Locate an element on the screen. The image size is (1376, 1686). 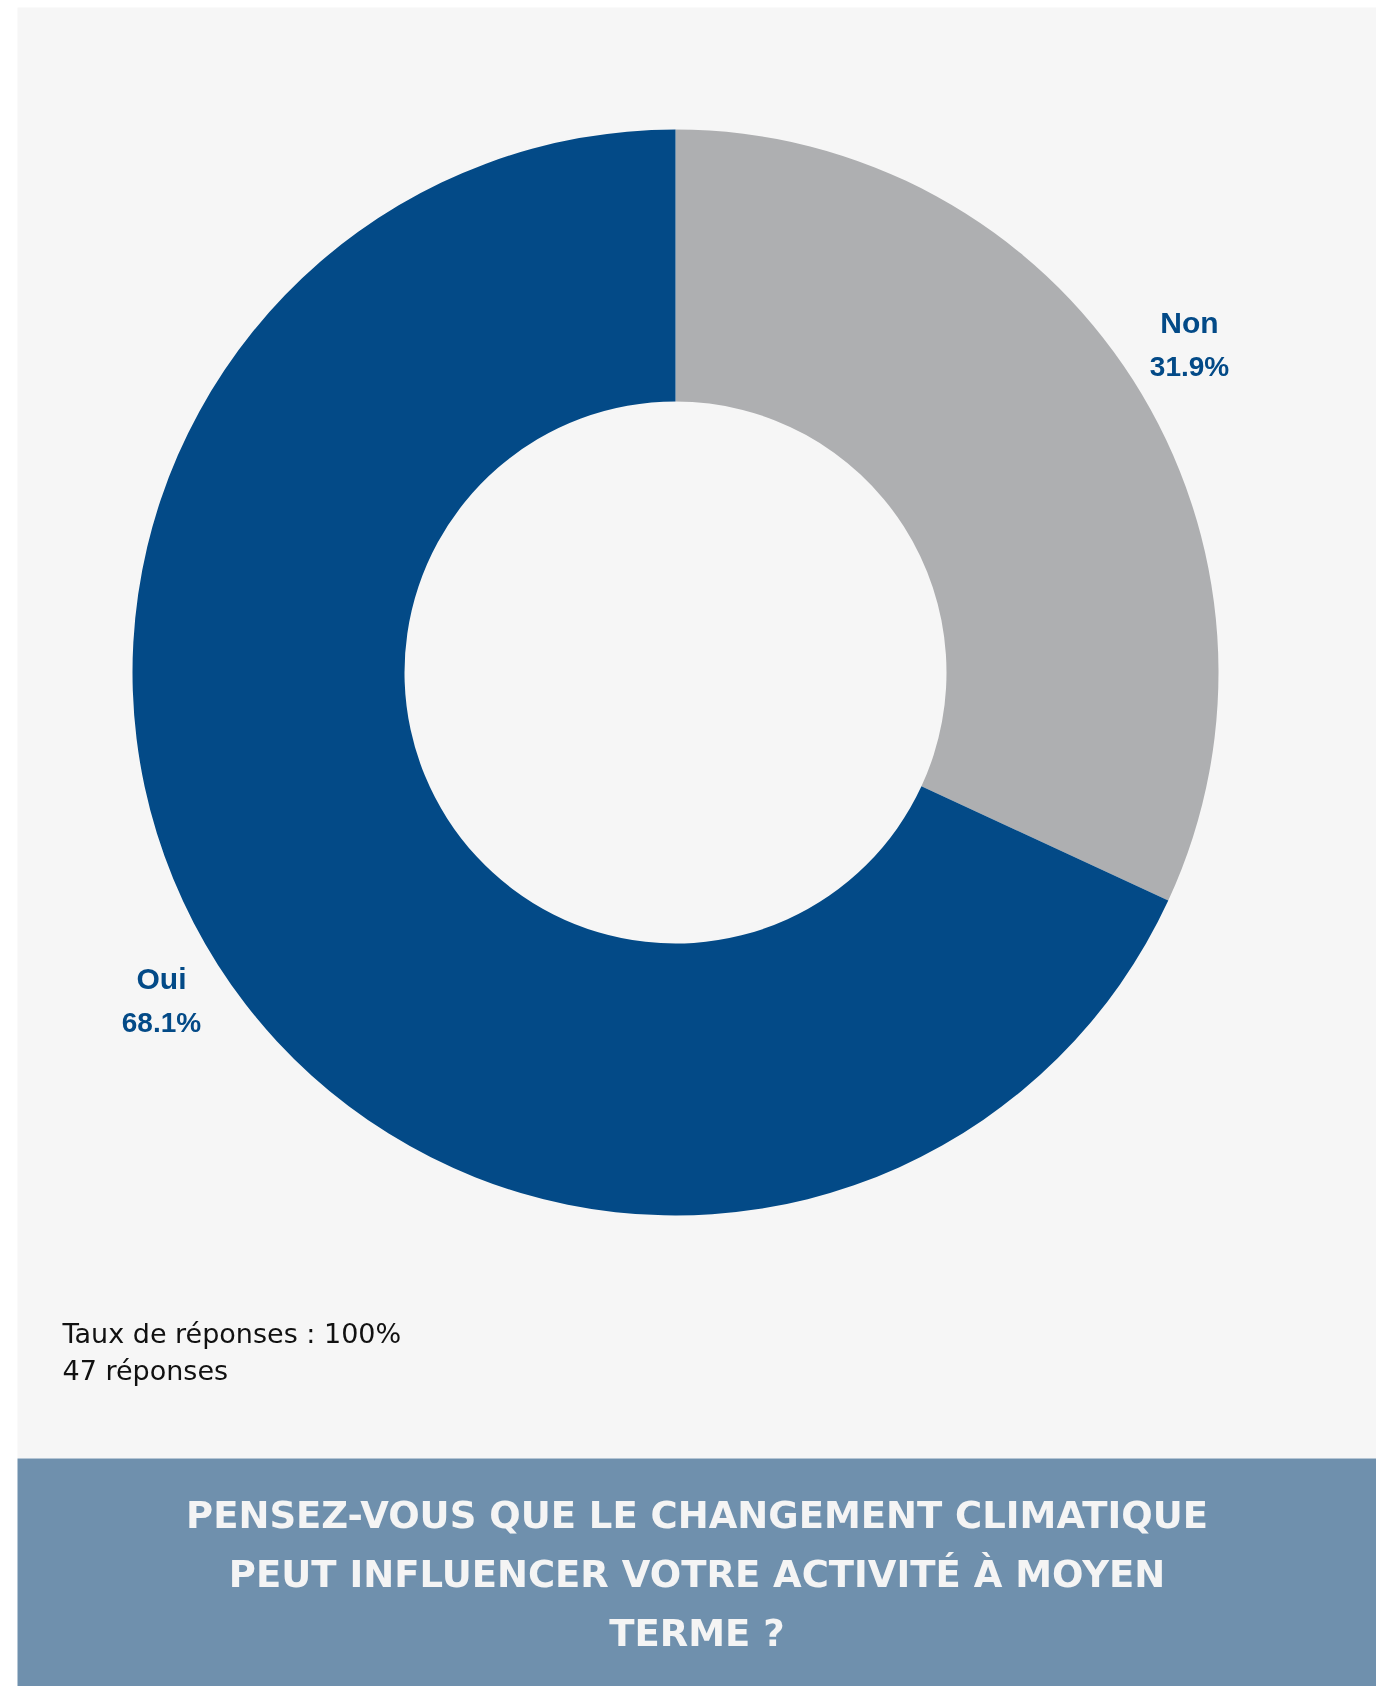
data-label: 31.9% is located at coordinates (1189, 366).